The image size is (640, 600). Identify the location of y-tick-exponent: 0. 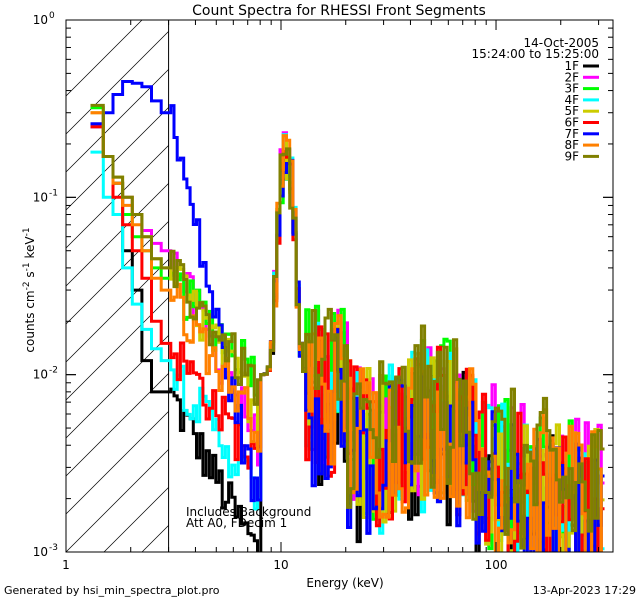
(52, 16).